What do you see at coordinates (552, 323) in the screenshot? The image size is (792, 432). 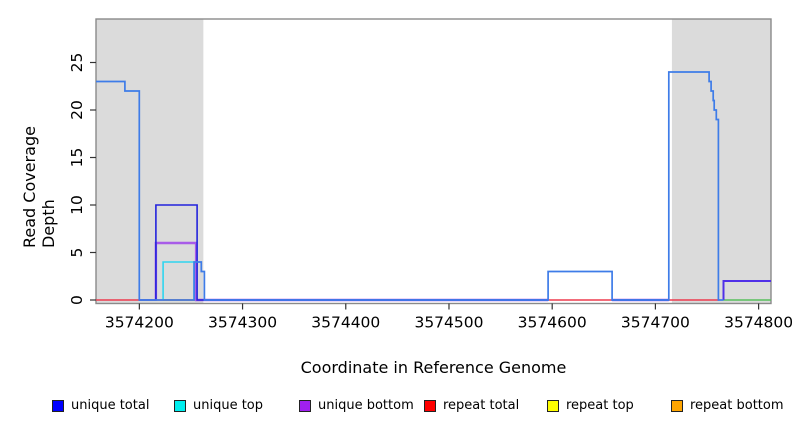 I see `x-tick-label: 3574600` at bounding box center [552, 323].